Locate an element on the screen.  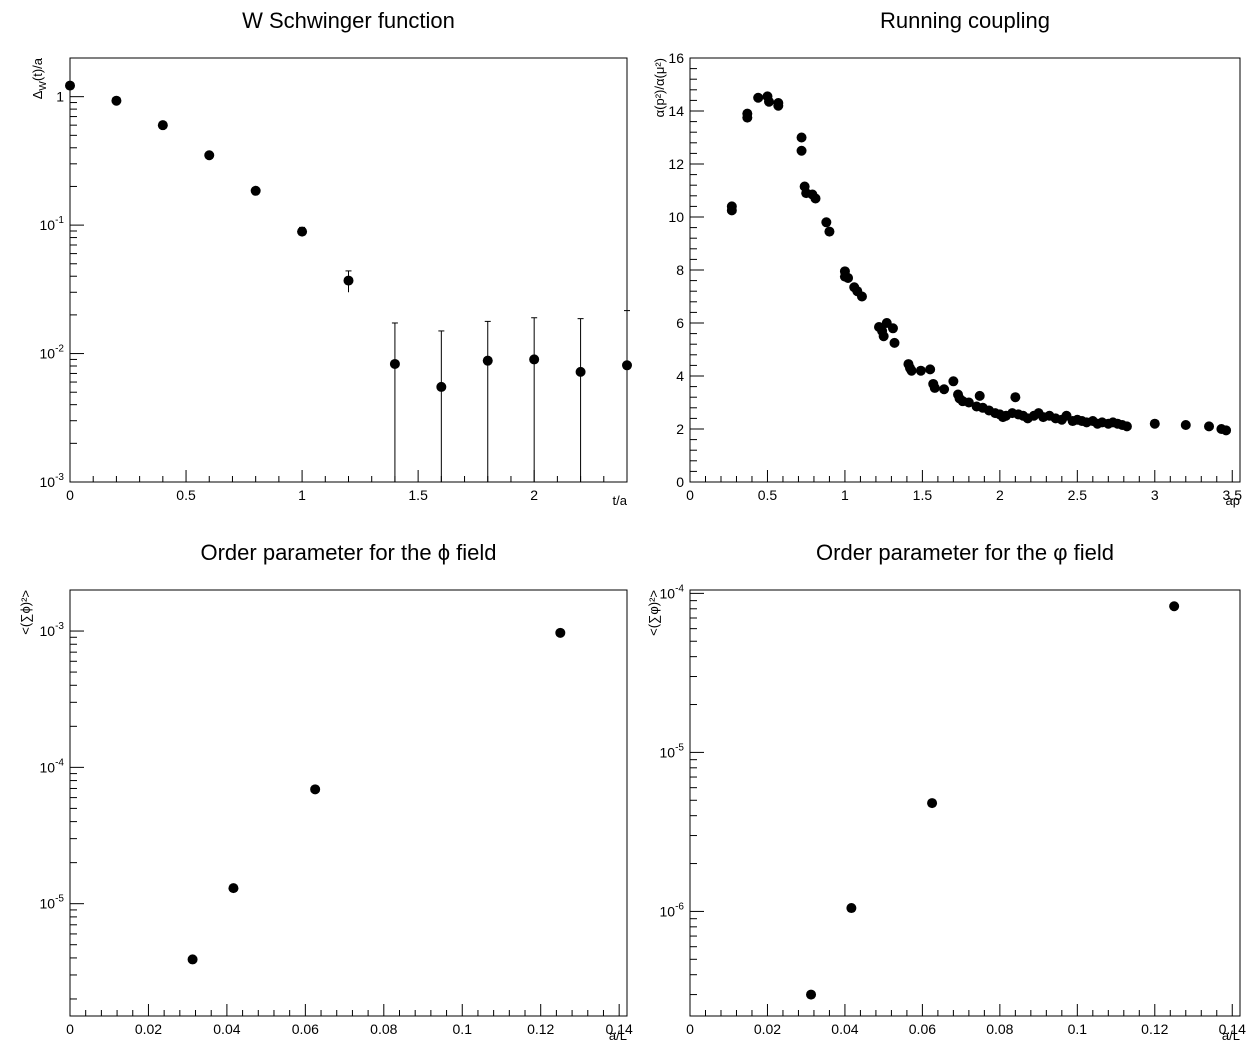
y-tick-label: 0 is located at coordinates (680, 482).